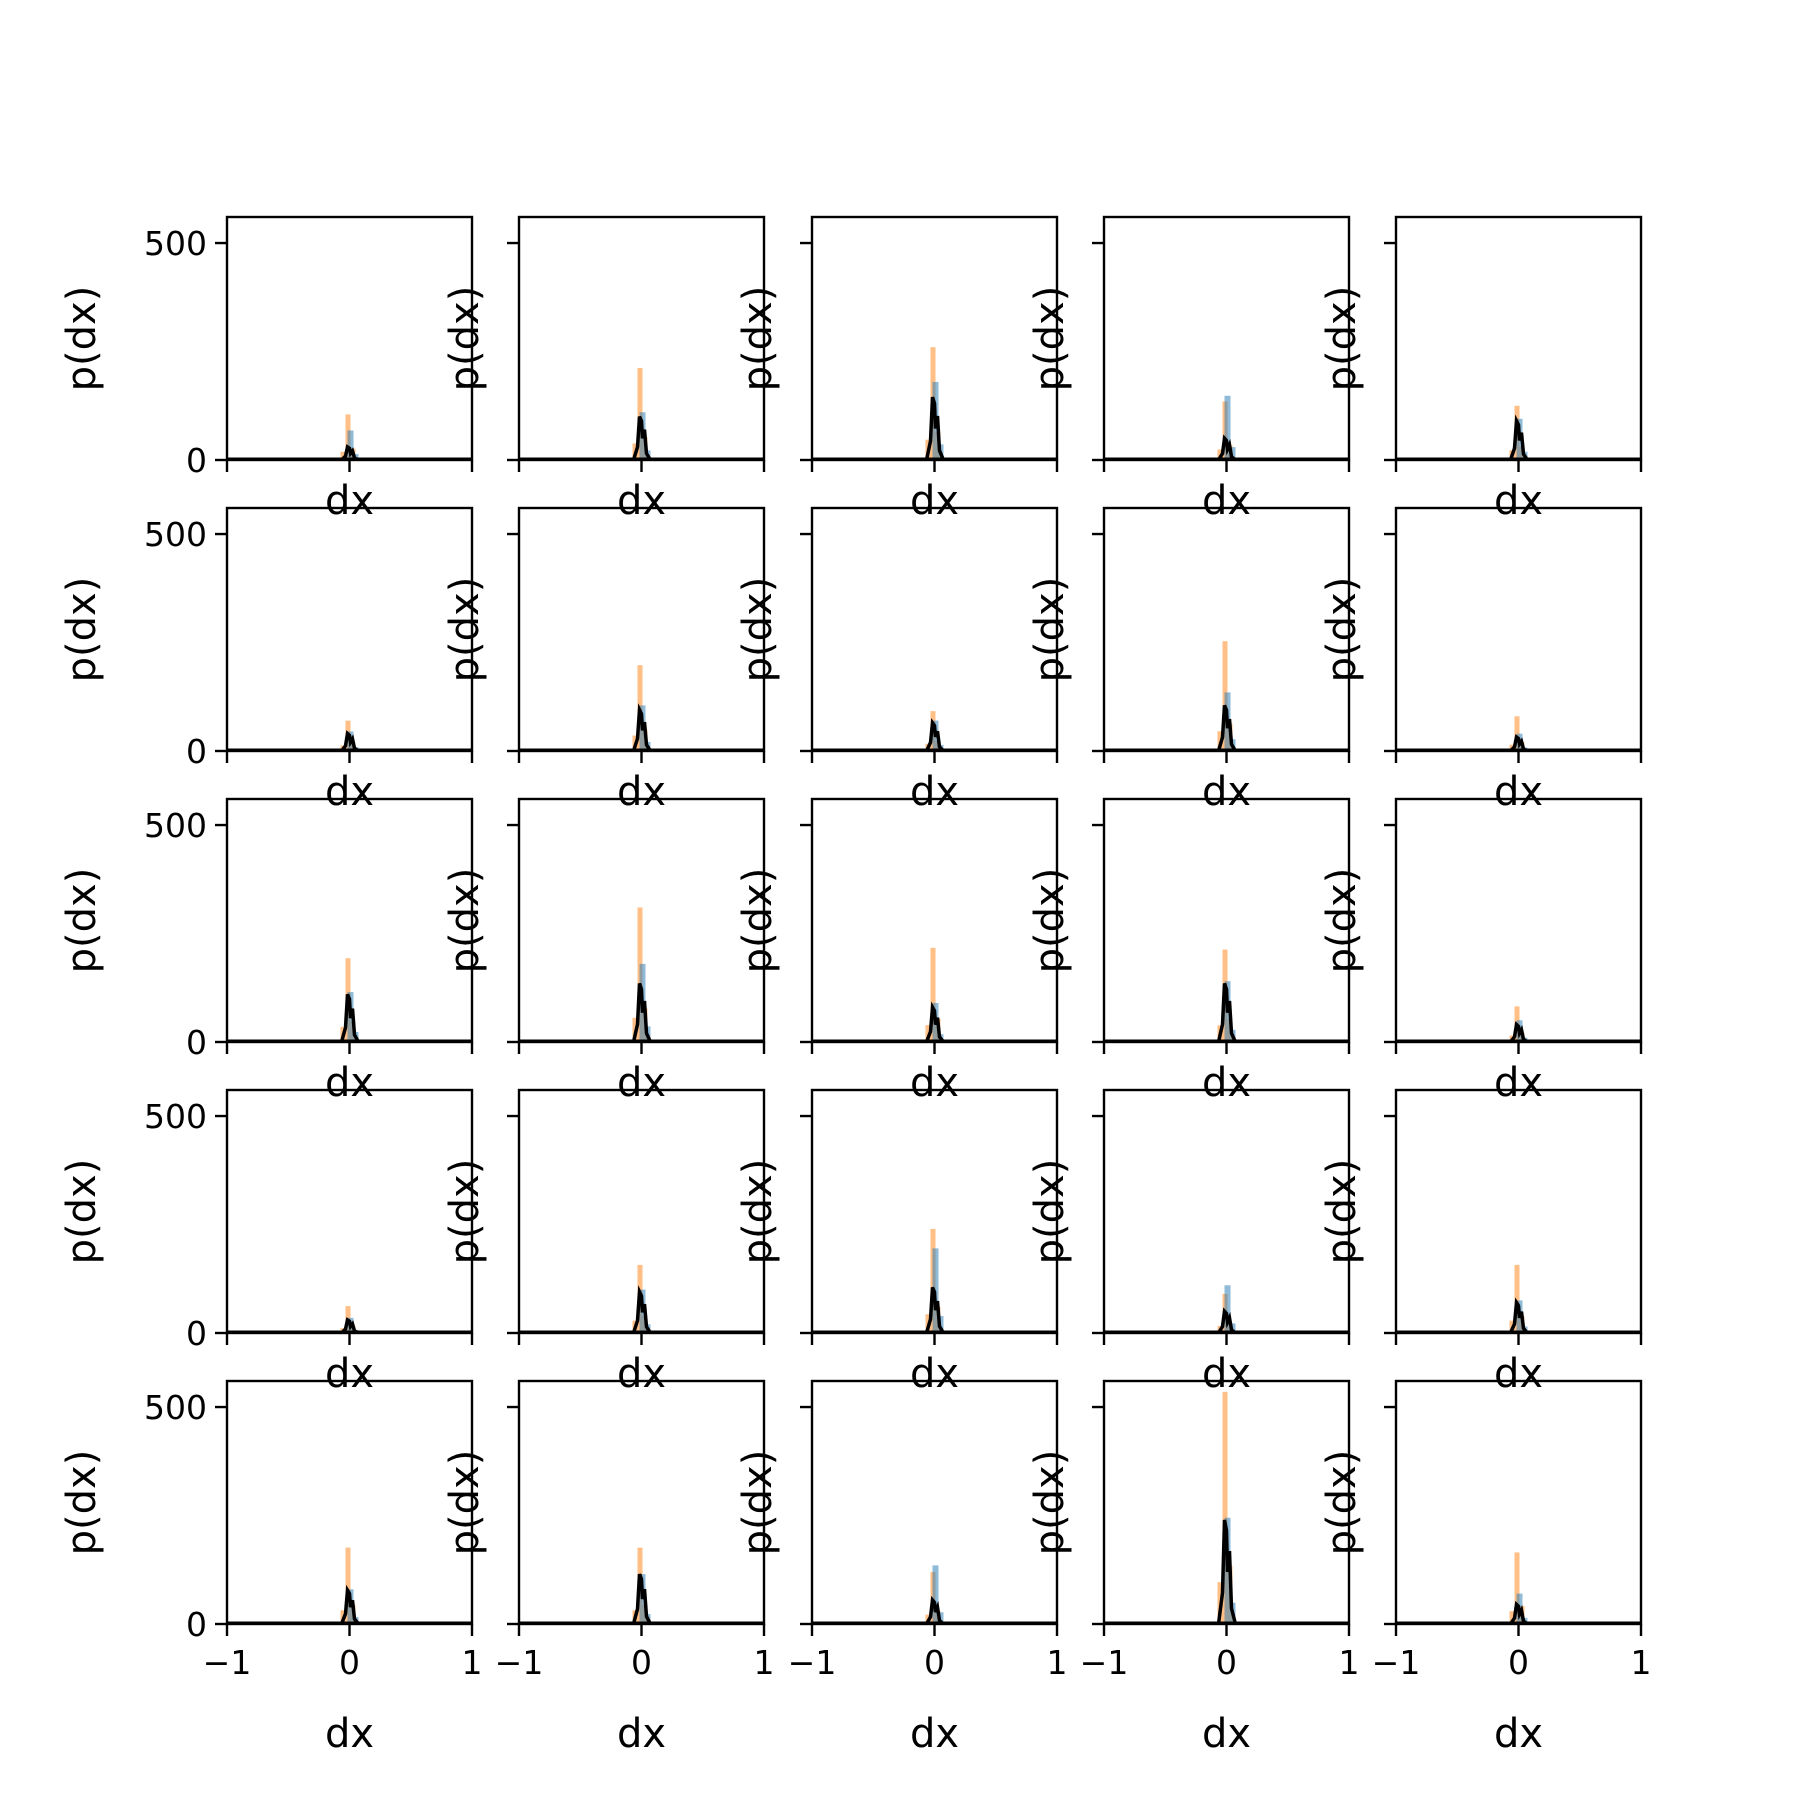 Image resolution: width=1800 pixels, height=1800 pixels. What do you see at coordinates (1233, 453) in the screenshot?
I see `histogram-bin-blue-right` at bounding box center [1233, 453].